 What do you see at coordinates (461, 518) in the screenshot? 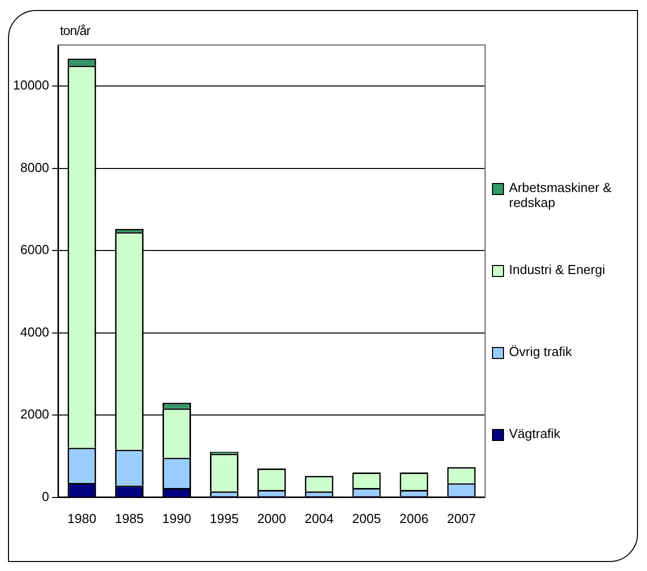
I see `x-tick-label: 2007` at bounding box center [461, 518].